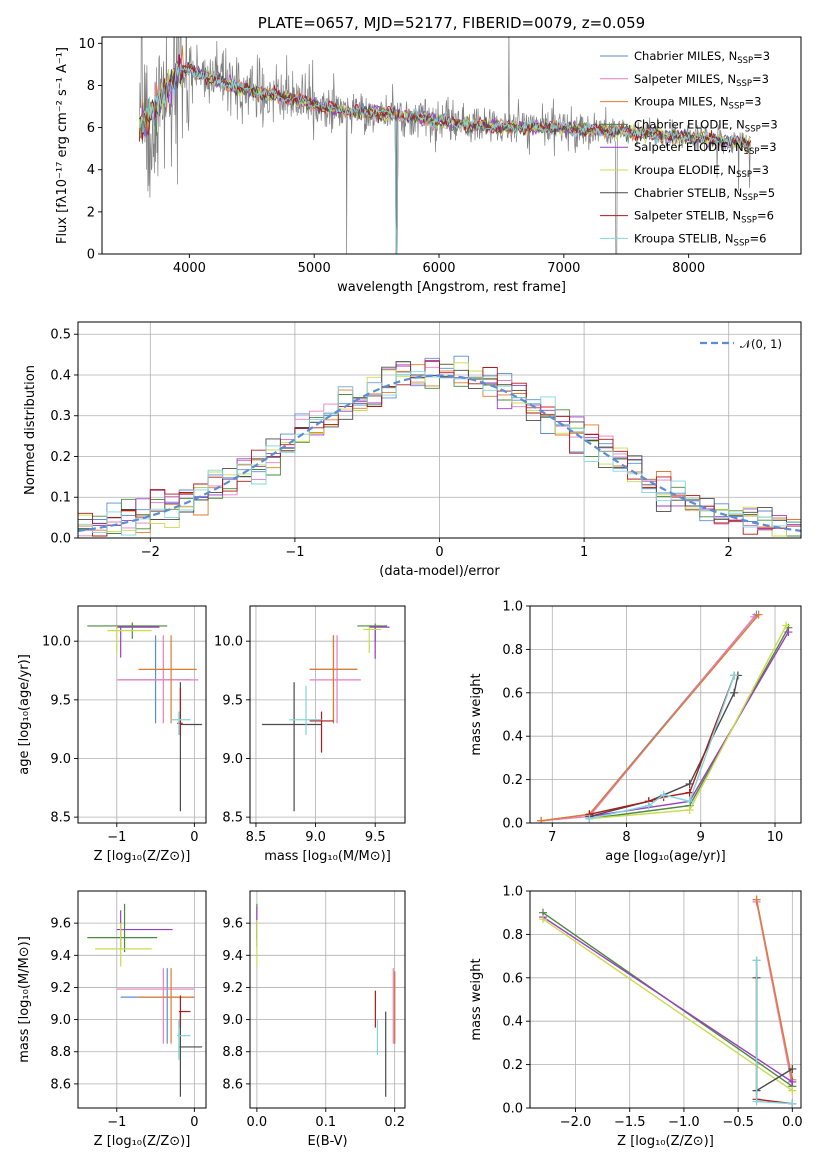  What do you see at coordinates (576, 1122) in the screenshot?
I see `x-tick-label: −2.0` at bounding box center [576, 1122].